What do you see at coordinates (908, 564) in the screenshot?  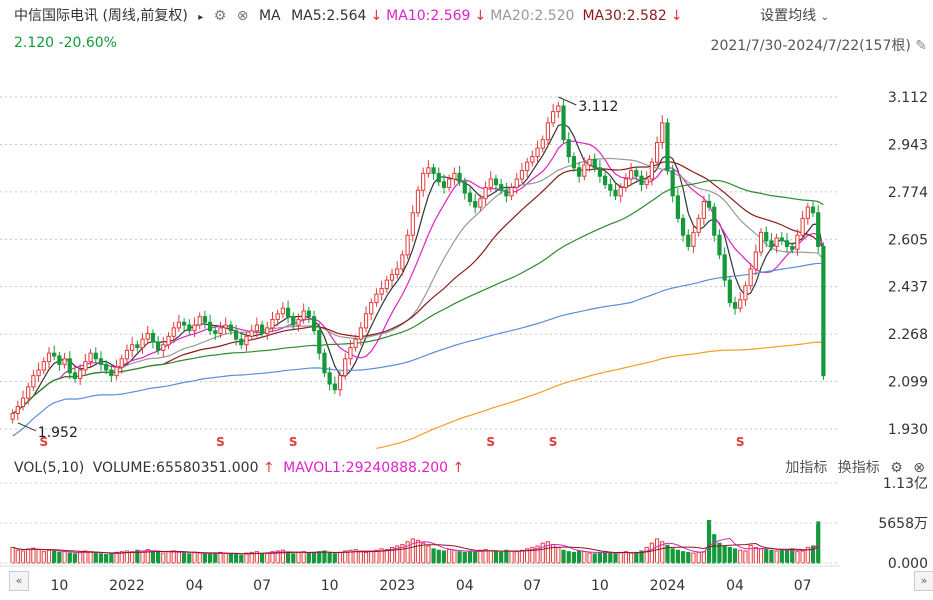 I see `volume-tick-label: 0.000` at bounding box center [908, 564].